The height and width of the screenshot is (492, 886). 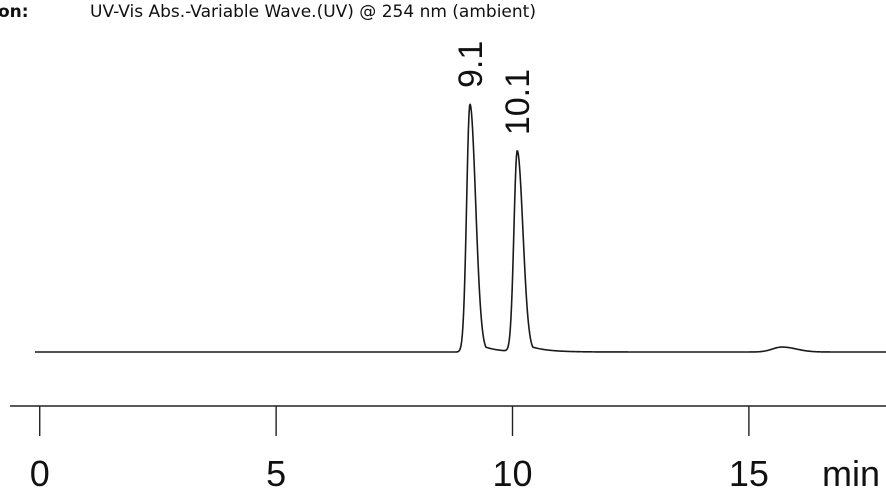 I want to click on x-tick-label-5: 5, so click(x=276, y=472).